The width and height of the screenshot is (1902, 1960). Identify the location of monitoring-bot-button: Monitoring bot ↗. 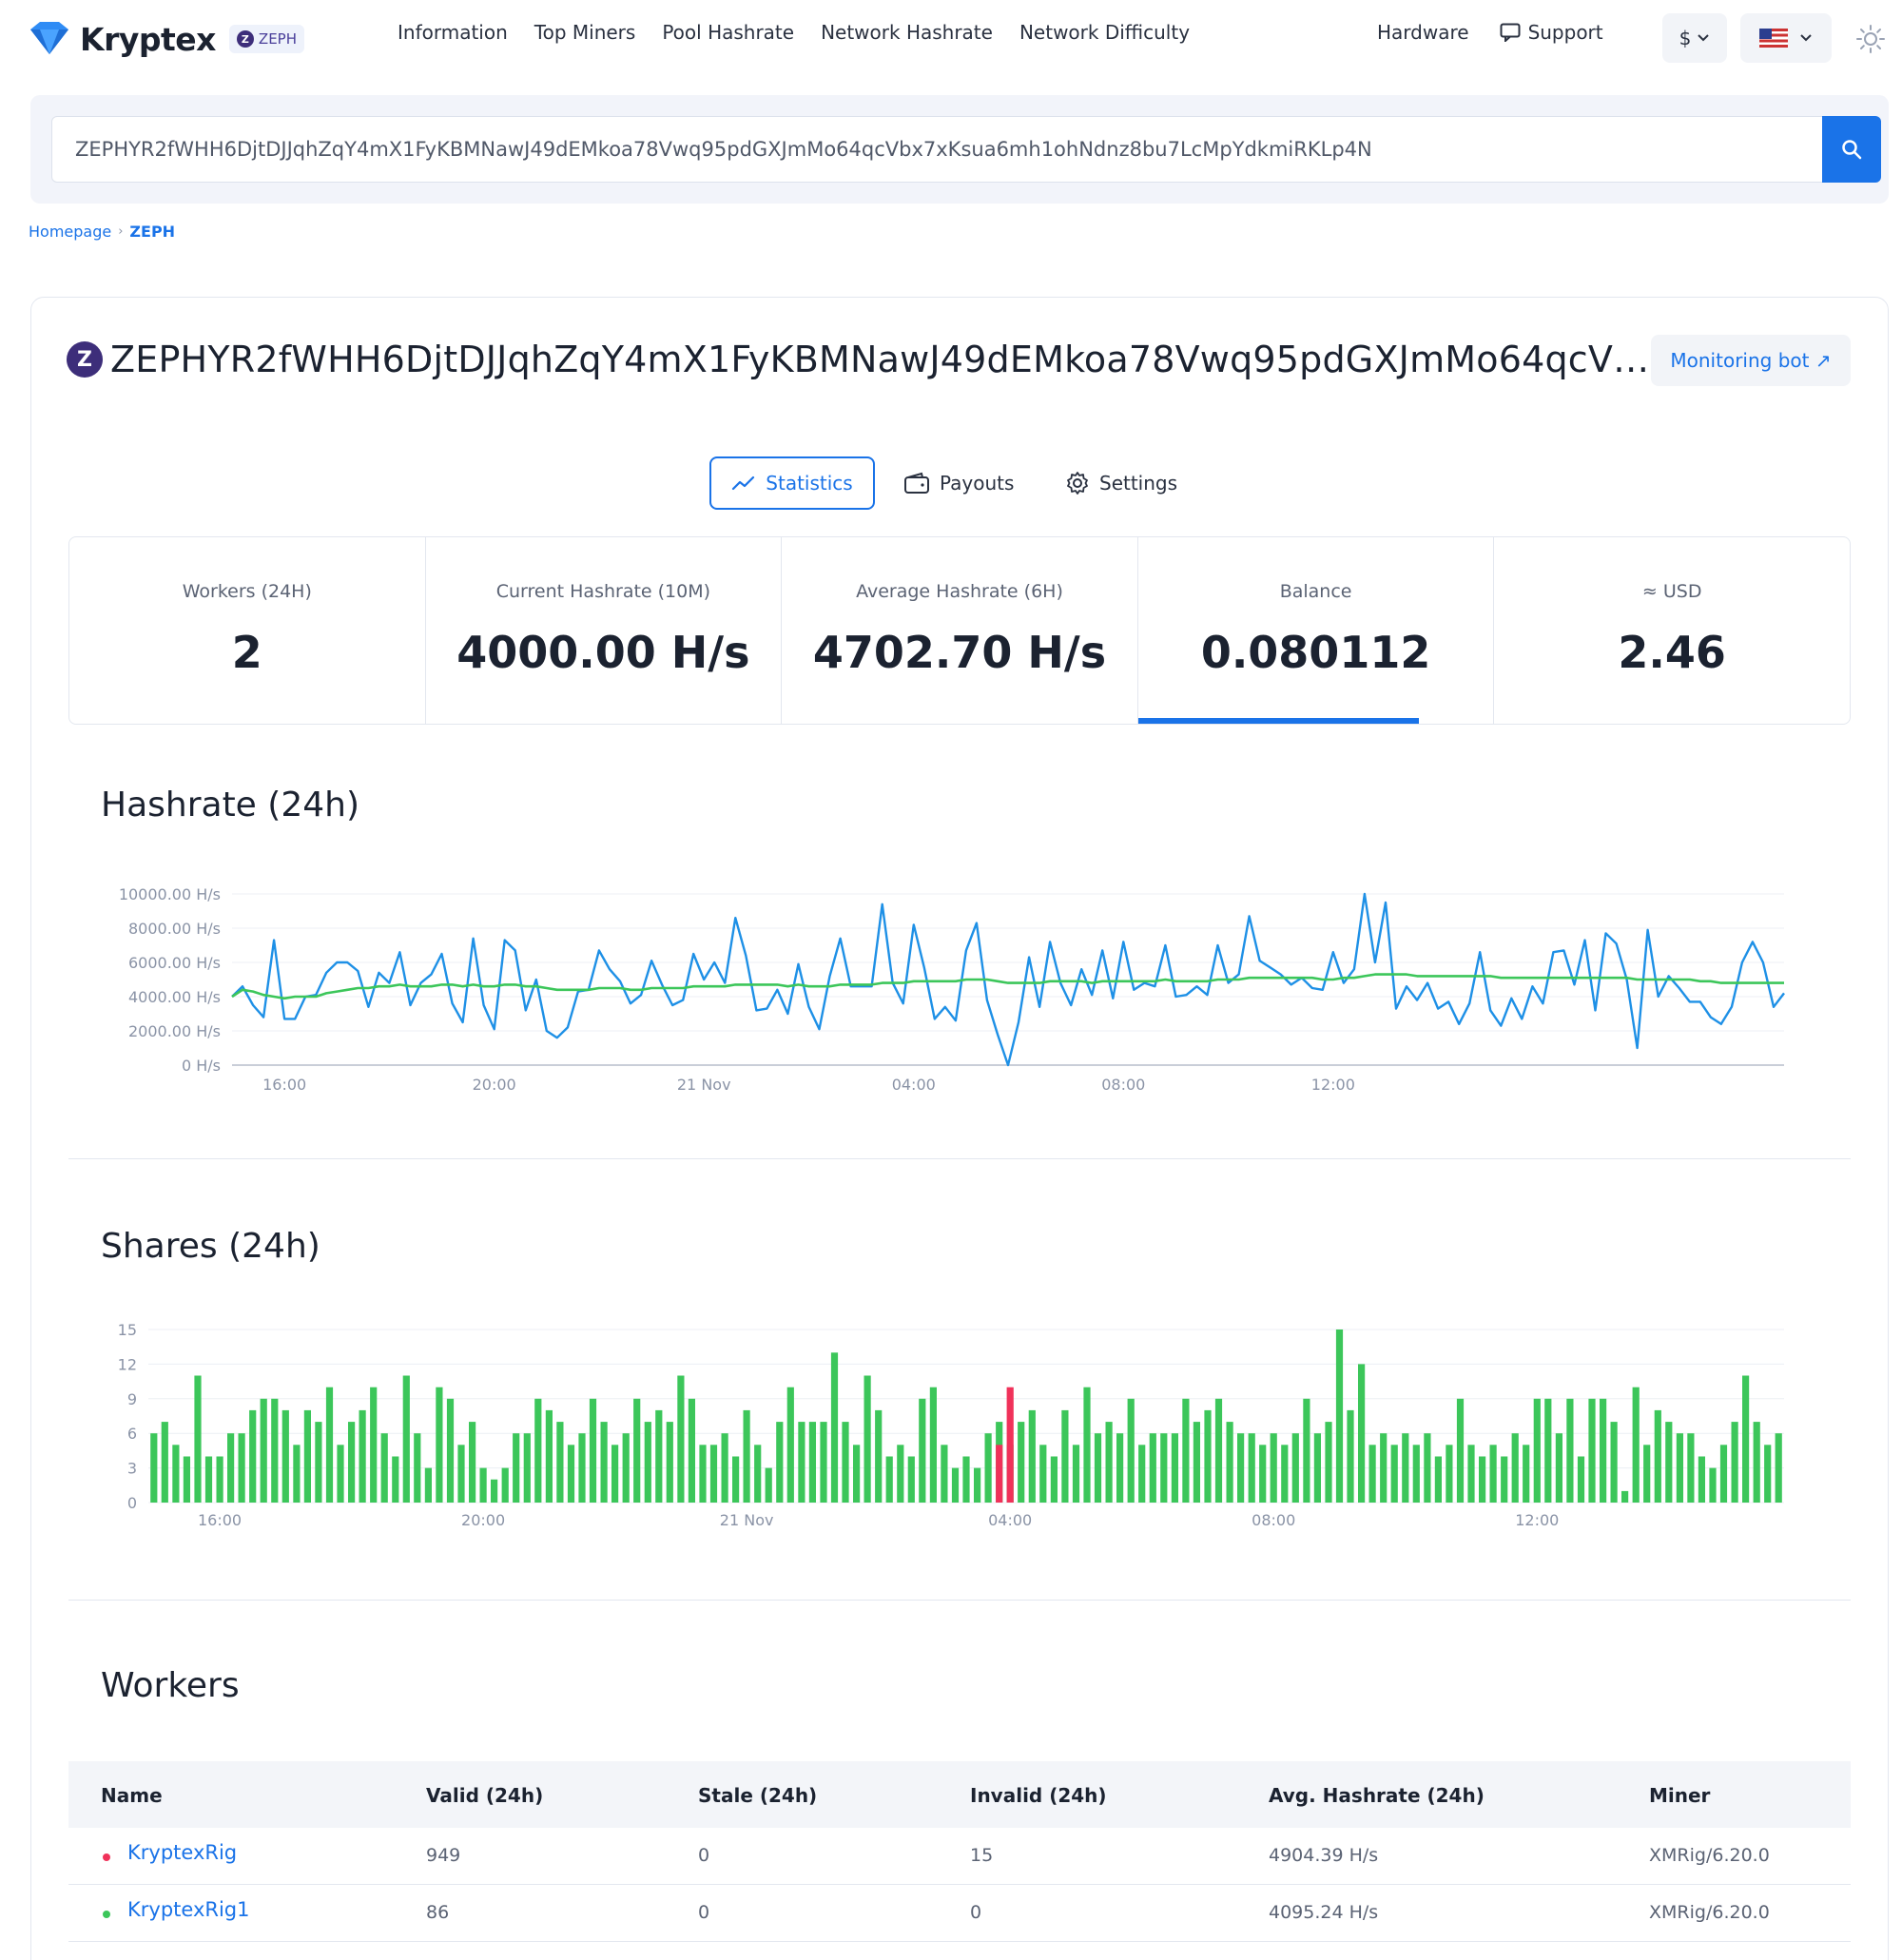
(1751, 361).